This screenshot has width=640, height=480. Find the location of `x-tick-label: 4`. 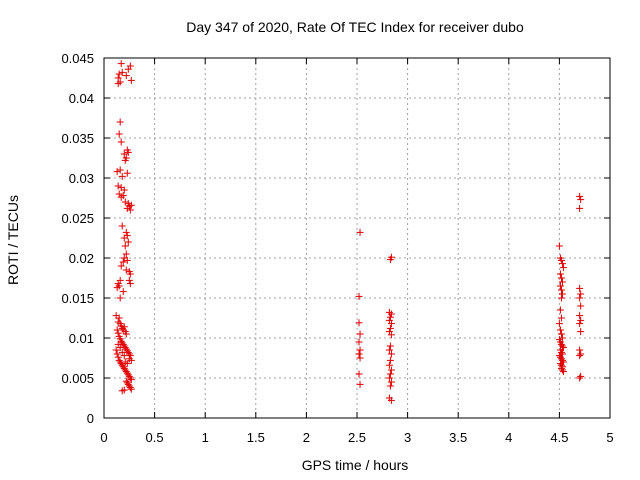

x-tick-label: 4 is located at coordinates (508, 437).